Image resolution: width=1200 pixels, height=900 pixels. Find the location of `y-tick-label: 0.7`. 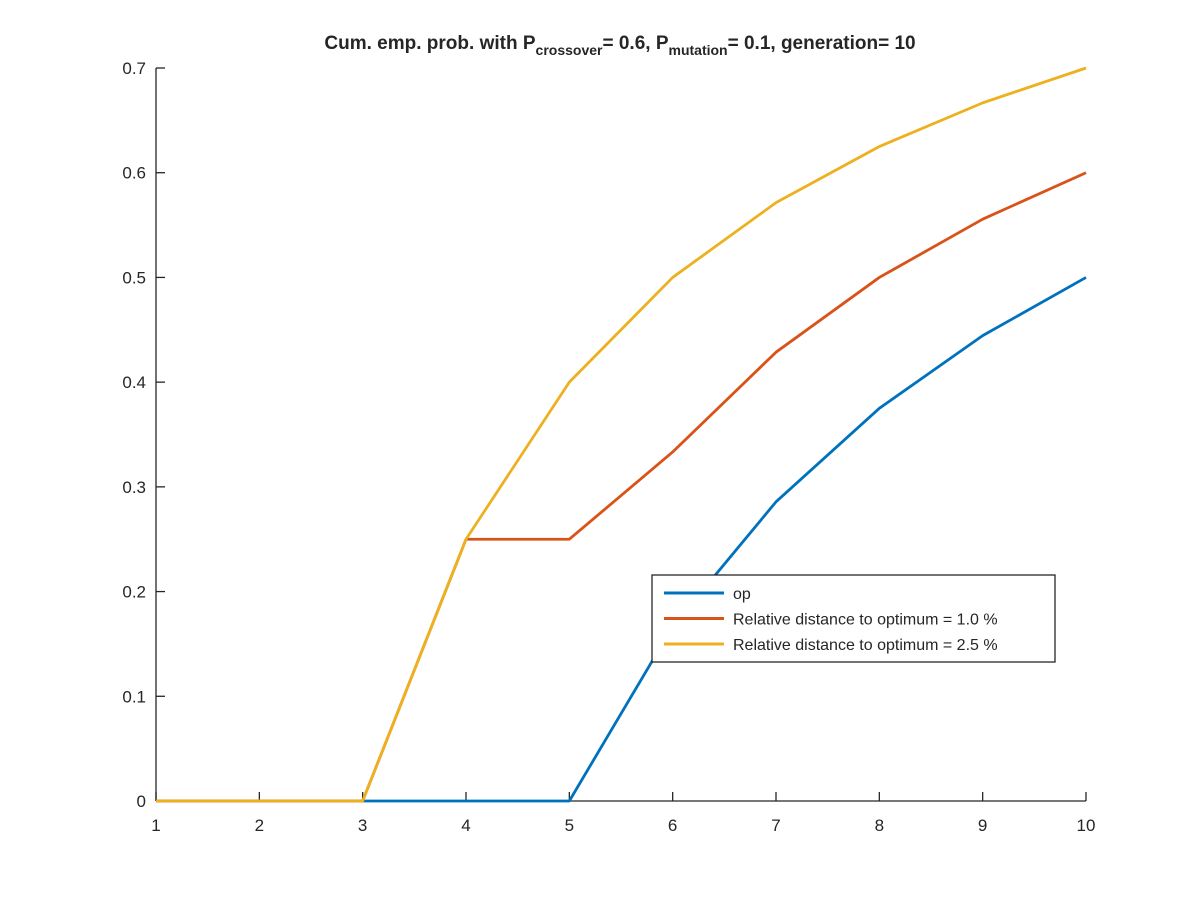

y-tick-label: 0.7 is located at coordinates (134, 68).